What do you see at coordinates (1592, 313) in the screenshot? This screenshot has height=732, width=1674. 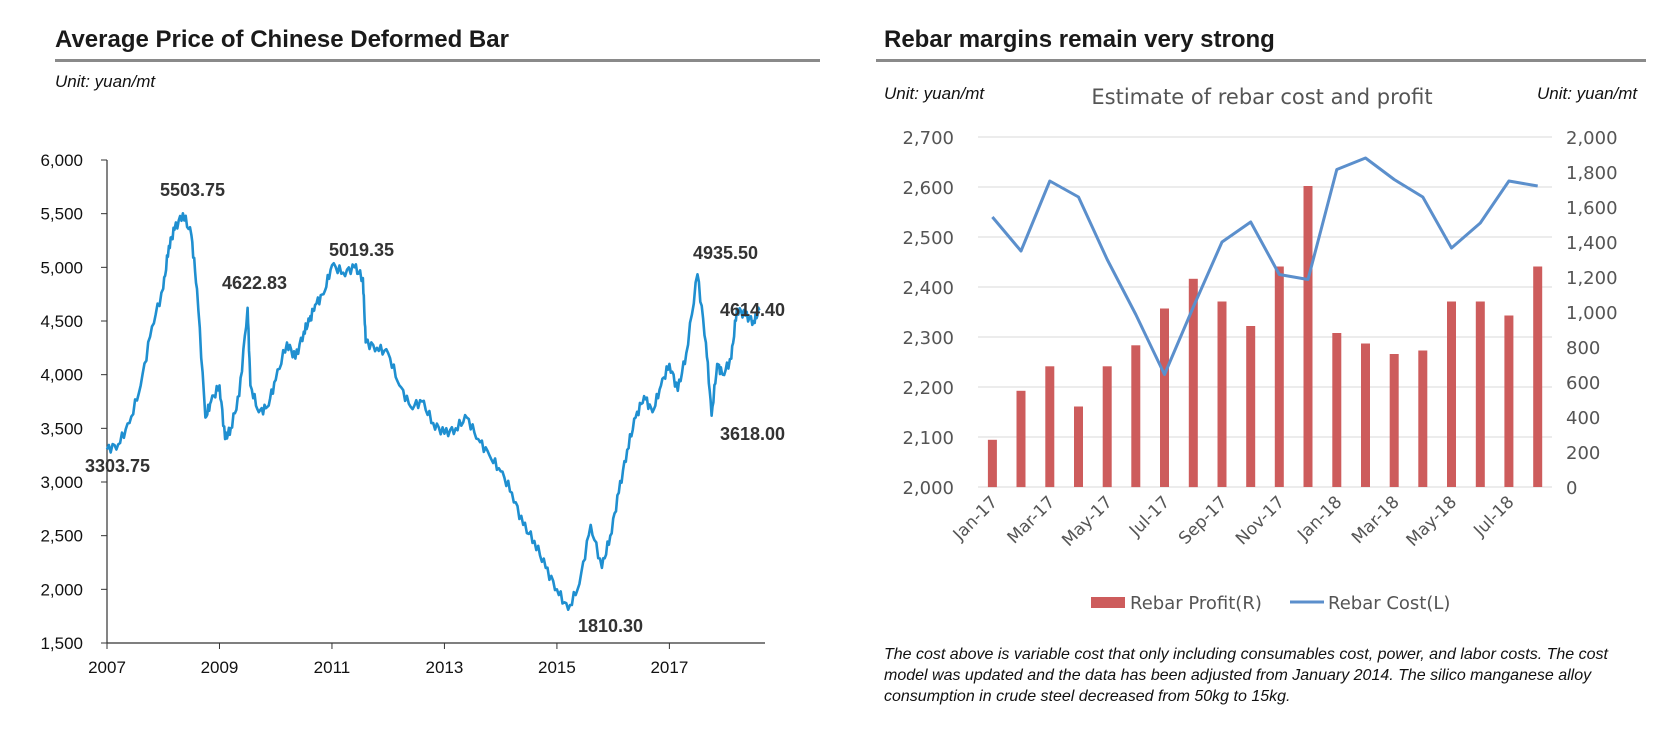 I see `right-right-axis-tick-label: 1,000` at bounding box center [1592, 313].